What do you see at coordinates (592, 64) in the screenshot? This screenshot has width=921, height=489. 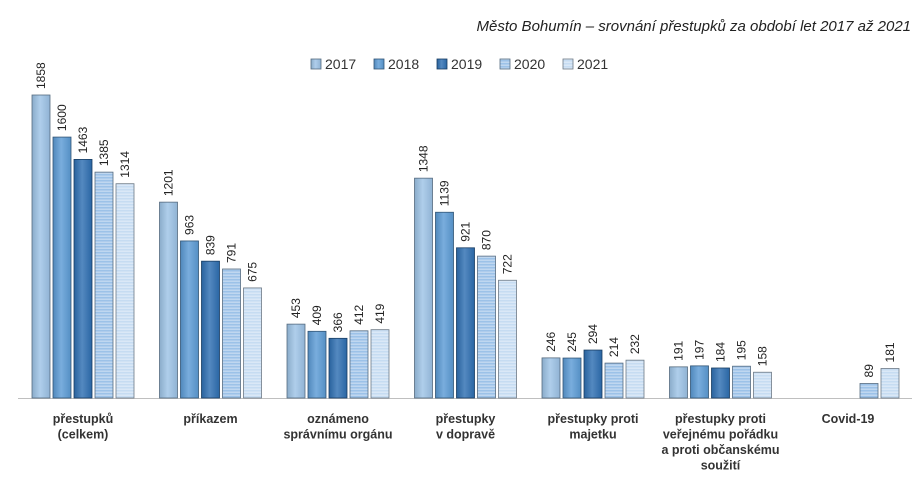 I see `legend-label-2021: 2021` at bounding box center [592, 64].